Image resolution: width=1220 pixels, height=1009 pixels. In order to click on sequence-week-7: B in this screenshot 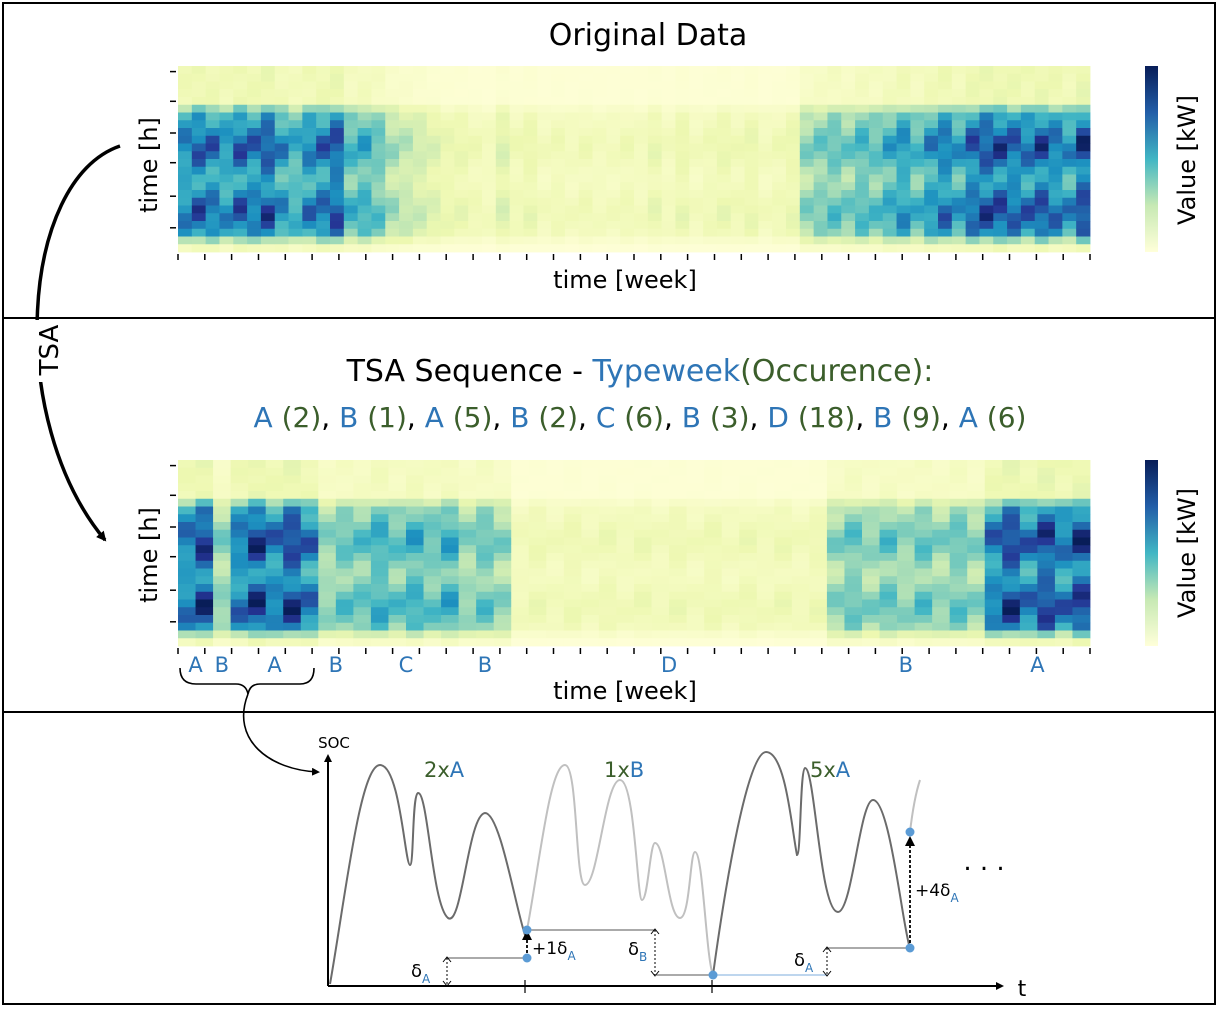, I will do `click(887, 417)`.